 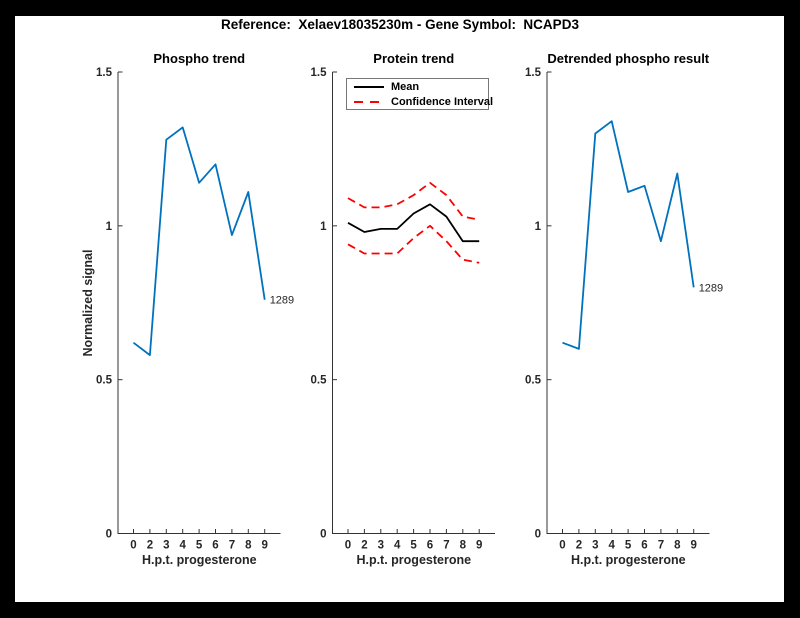 What do you see at coordinates (414, 58) in the screenshot?
I see `subplot-title-protein-trend: Protein trend` at bounding box center [414, 58].